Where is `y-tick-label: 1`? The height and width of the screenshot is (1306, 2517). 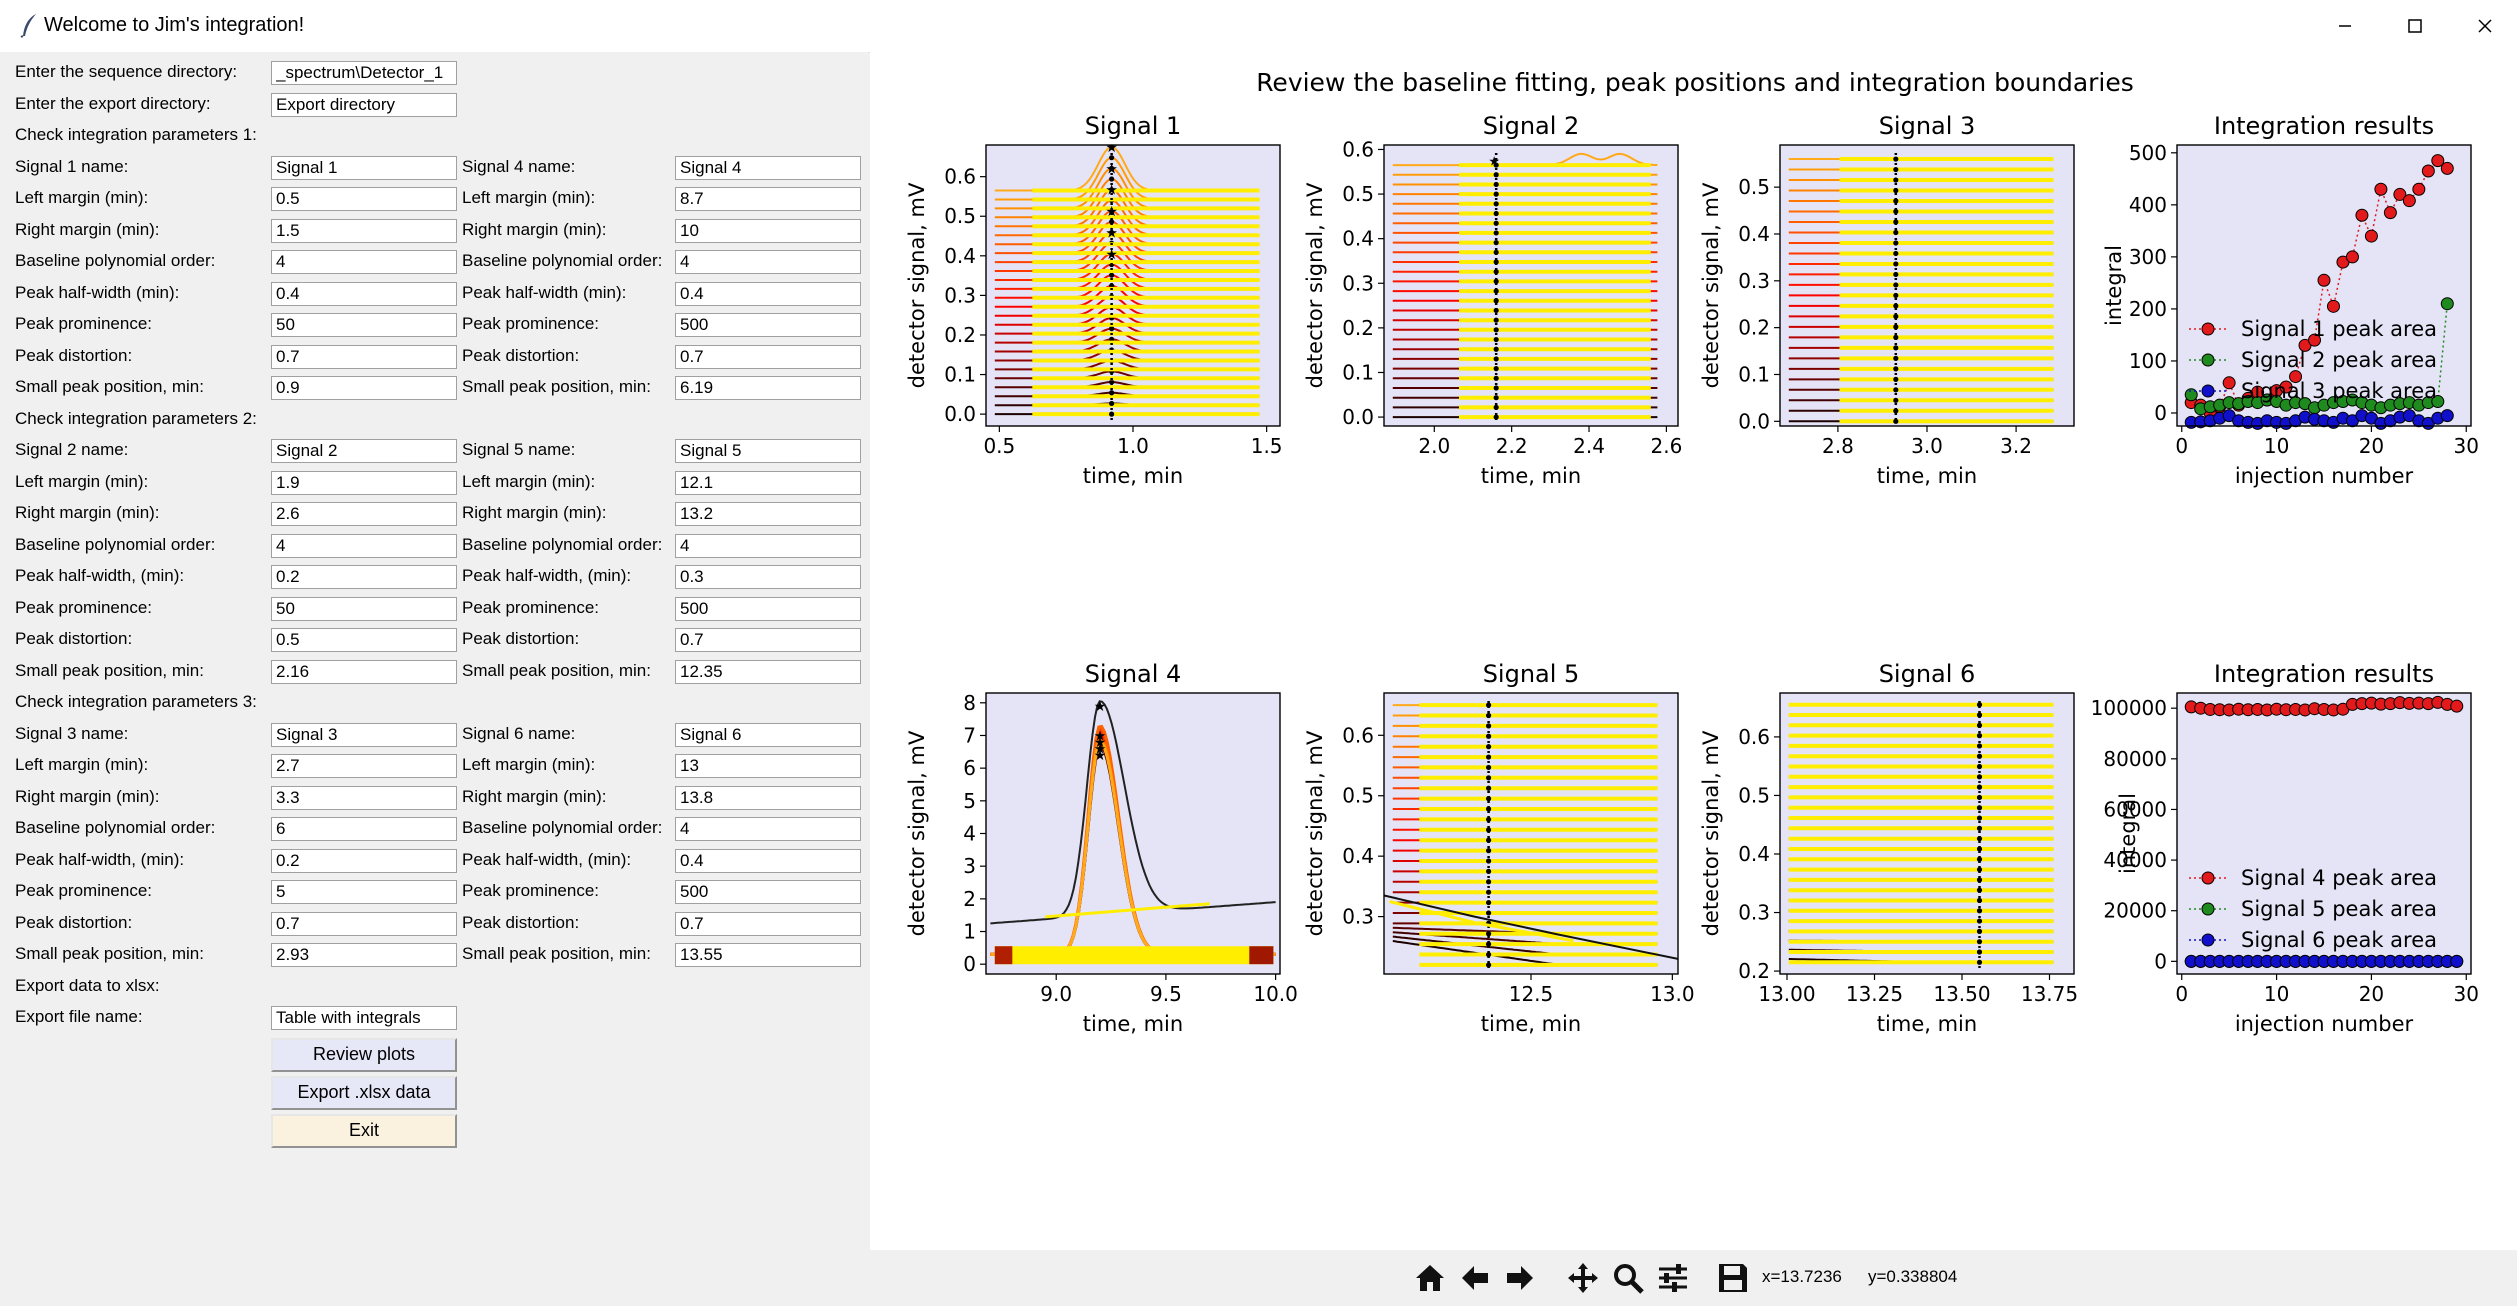 y-tick-label: 1 is located at coordinates (969, 932).